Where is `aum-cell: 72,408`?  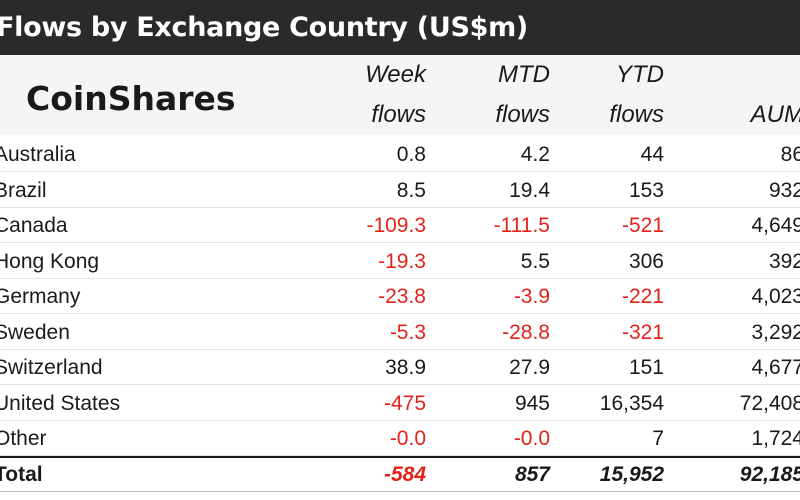 aum-cell: 72,408 is located at coordinates (769, 403).